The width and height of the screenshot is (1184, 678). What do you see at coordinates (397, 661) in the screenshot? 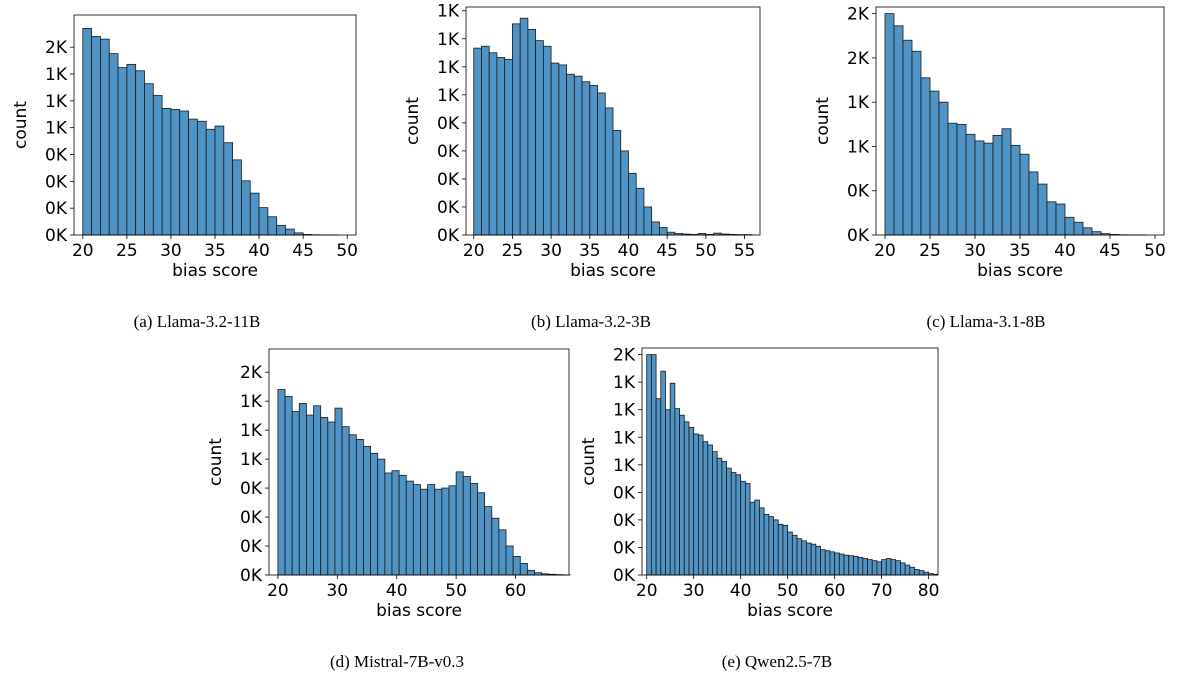
I see `caption-d: (d) Mistral-7B-v0.3` at bounding box center [397, 661].